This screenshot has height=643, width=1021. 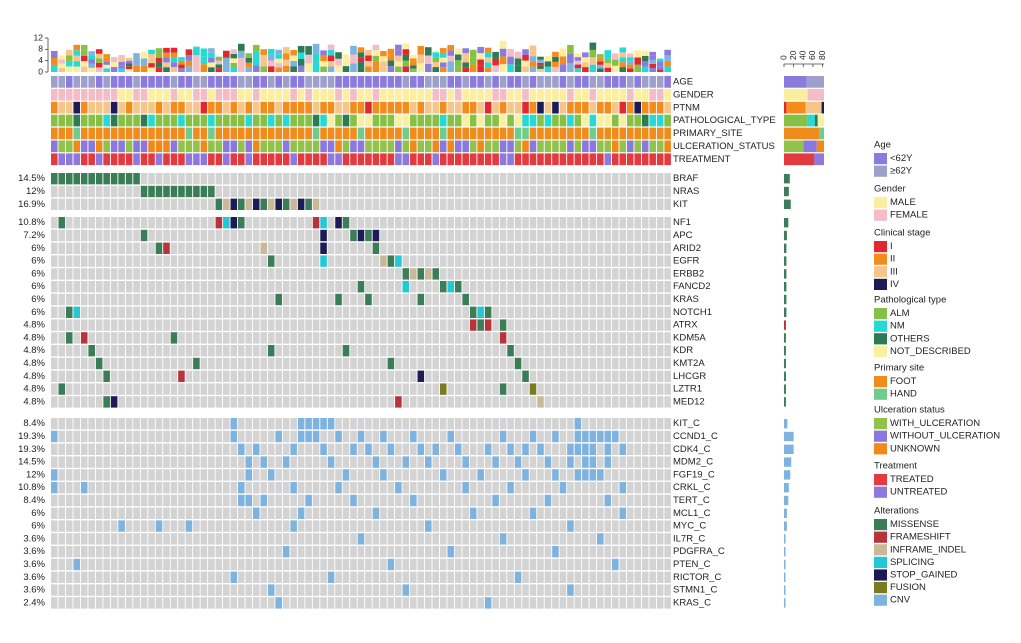 What do you see at coordinates (892, 259) in the screenshot?
I see `legend-item-label: II` at bounding box center [892, 259].